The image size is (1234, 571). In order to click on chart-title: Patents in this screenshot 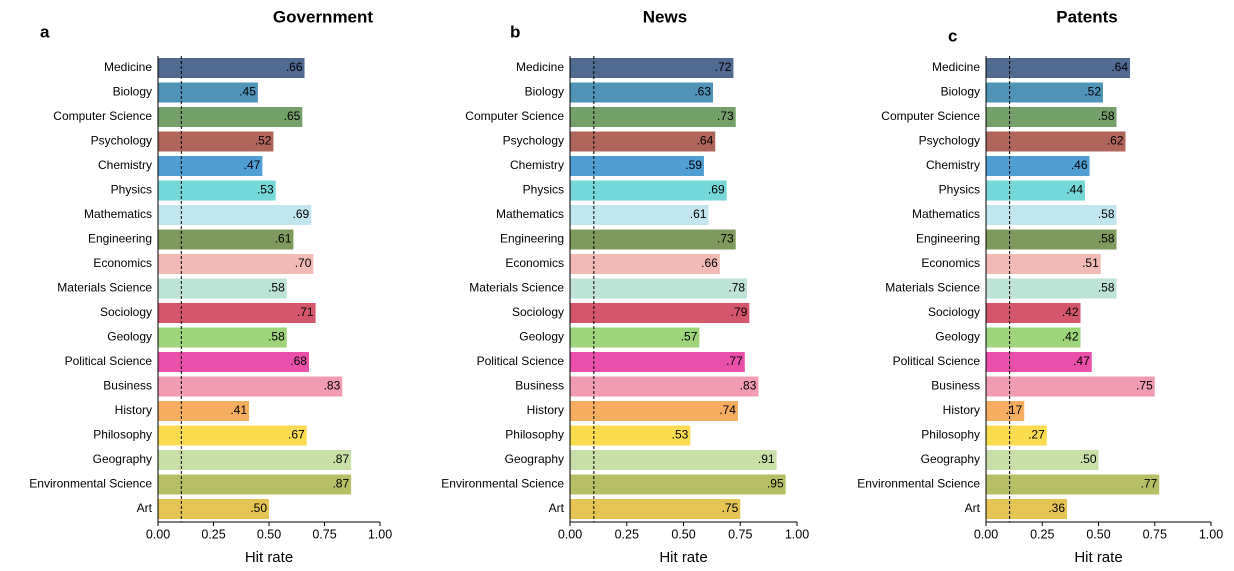, I will do `click(1086, 16)`.